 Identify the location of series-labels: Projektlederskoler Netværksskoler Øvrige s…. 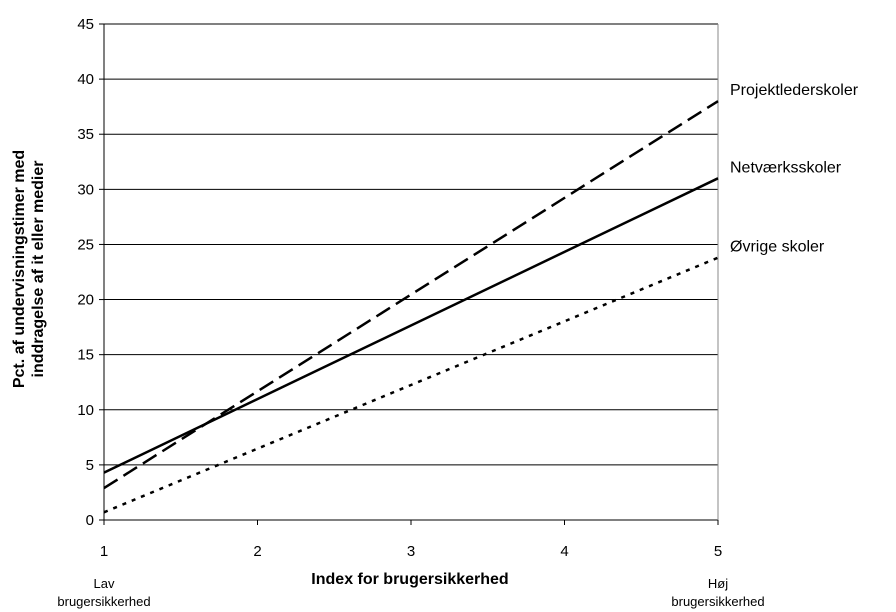
(794, 169).